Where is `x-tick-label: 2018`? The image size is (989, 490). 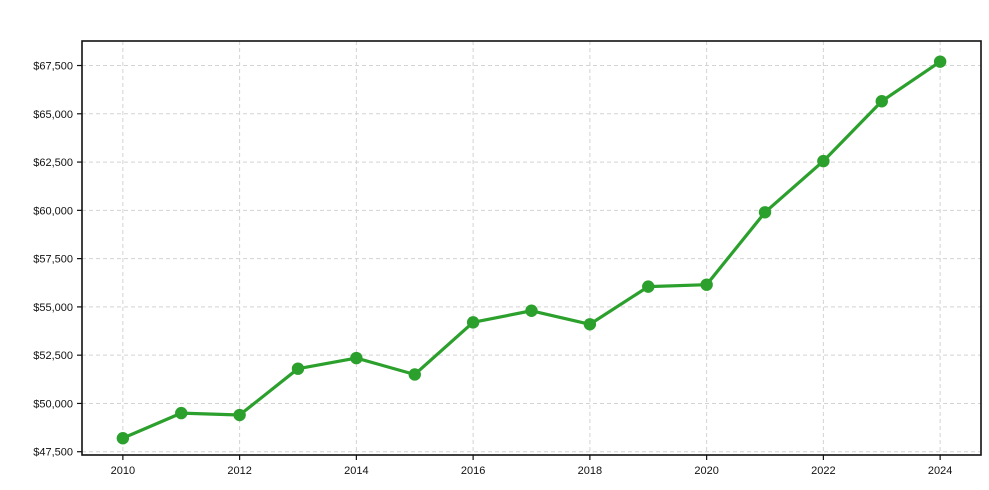
x-tick-label: 2018 is located at coordinates (590, 471).